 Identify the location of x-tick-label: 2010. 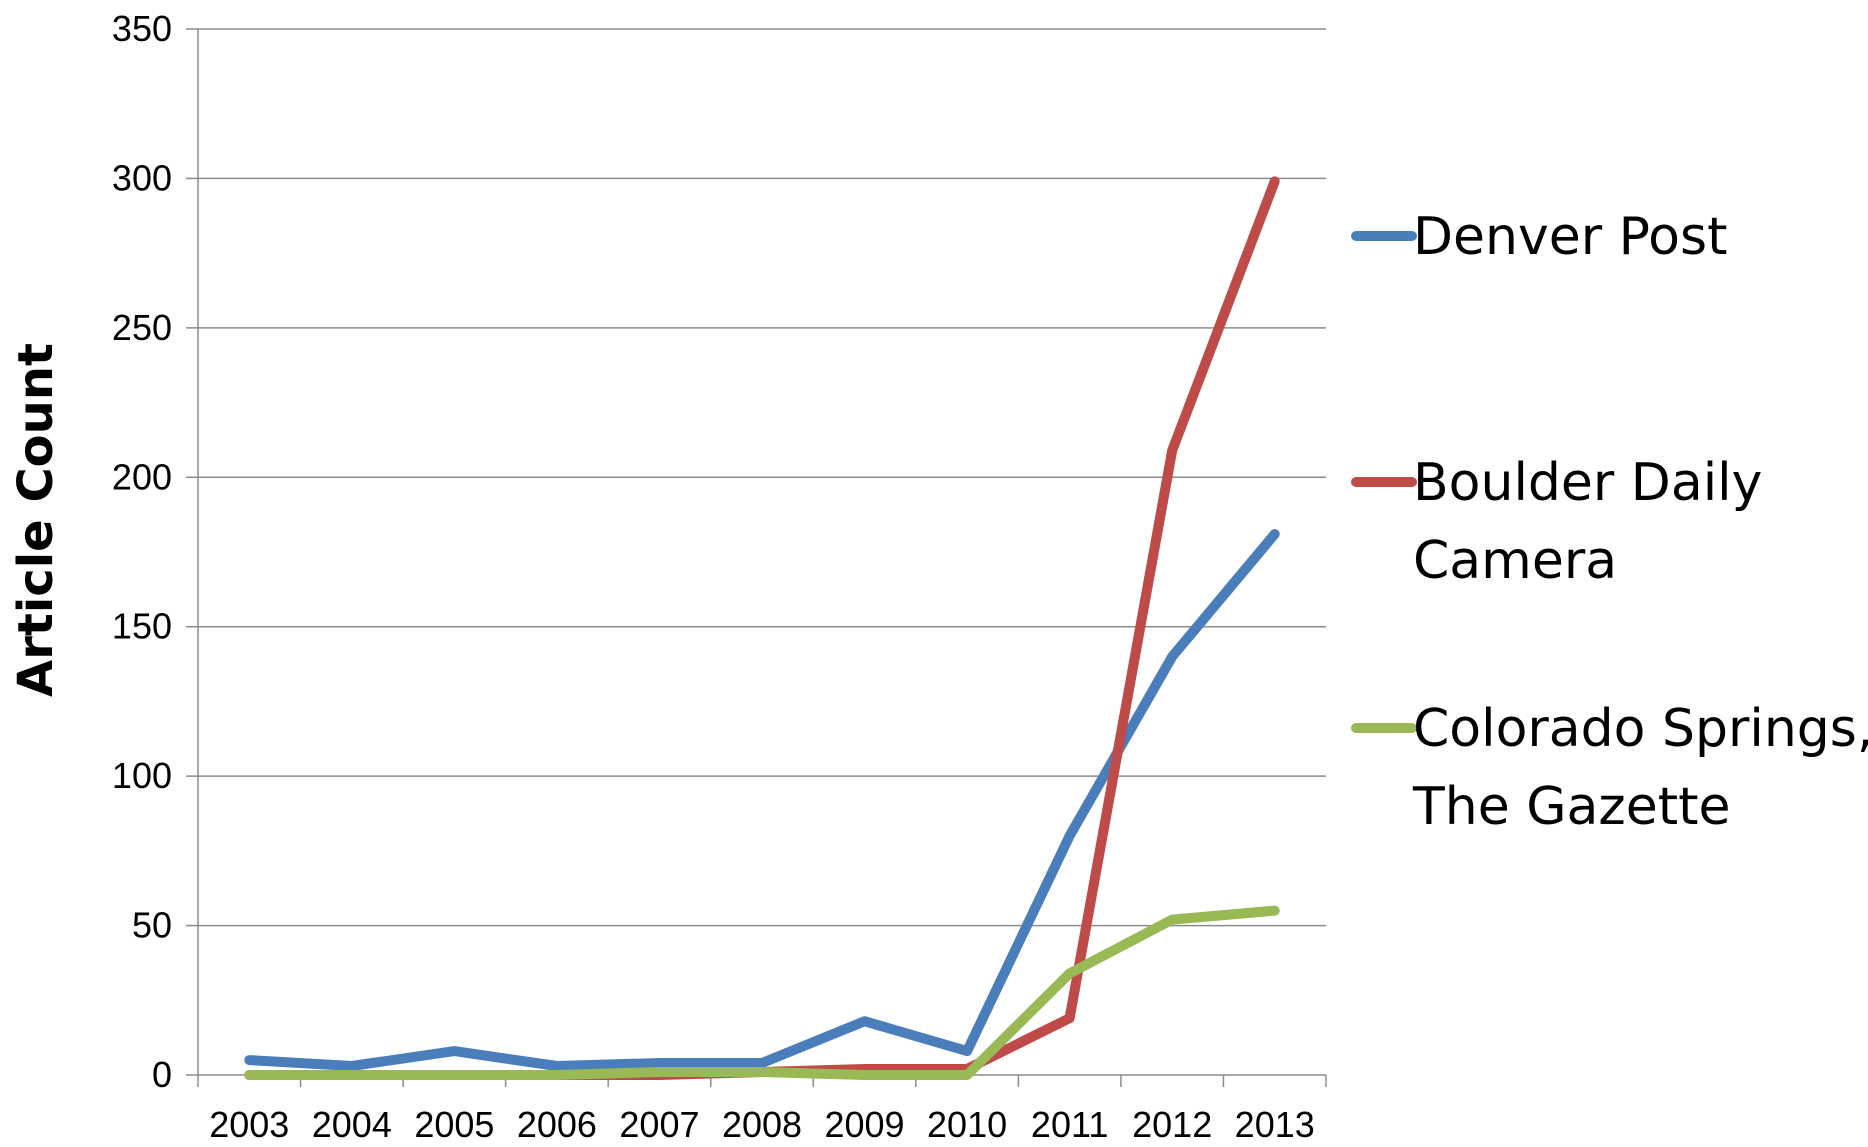
(967, 1124).